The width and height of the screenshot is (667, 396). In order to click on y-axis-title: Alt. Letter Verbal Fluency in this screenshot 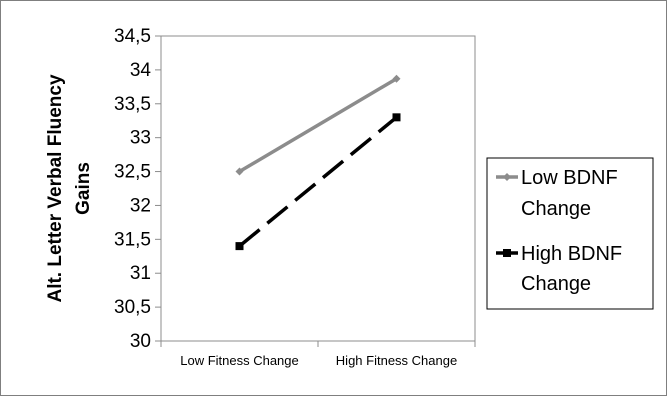, I will do `click(55, 188)`.